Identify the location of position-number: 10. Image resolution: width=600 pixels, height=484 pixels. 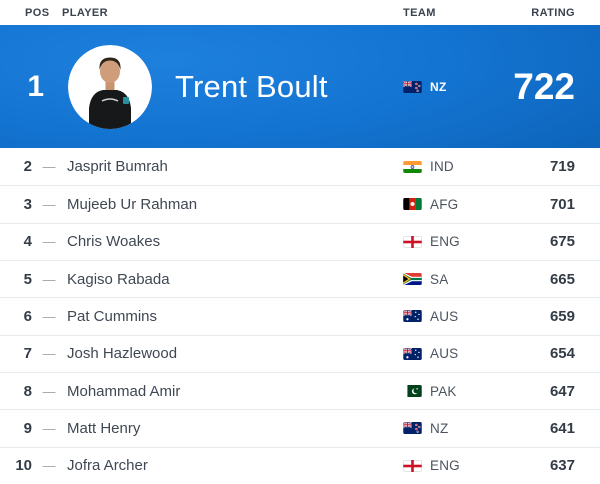
(23, 466).